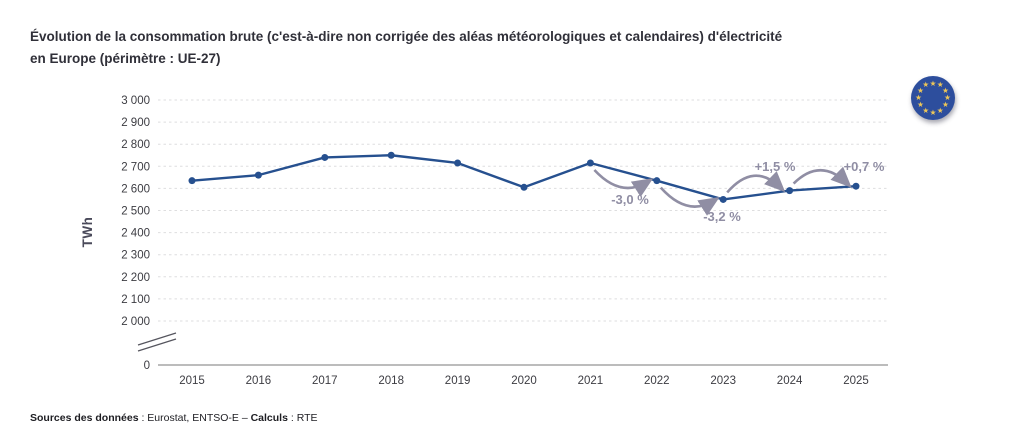 Image resolution: width=1024 pixels, height=441 pixels. Describe the element at coordinates (722, 216) in the screenshot. I see `trend-percentage-label: -3,2 %` at that location.